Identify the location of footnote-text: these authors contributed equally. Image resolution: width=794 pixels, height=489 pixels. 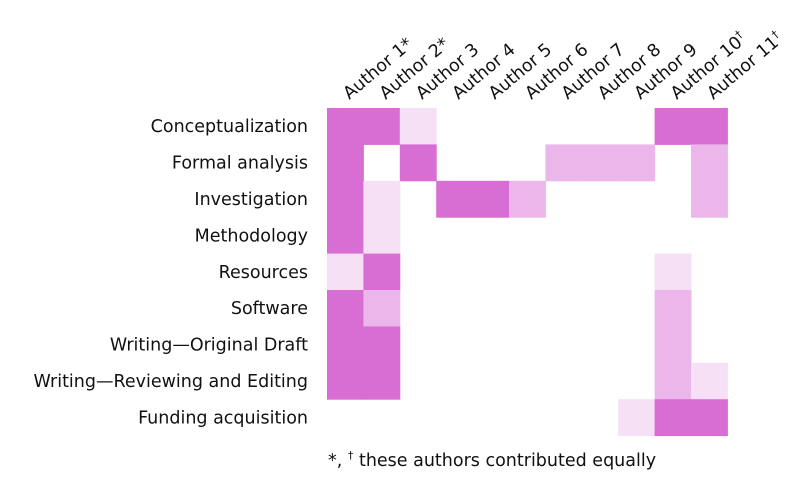
(505, 460).